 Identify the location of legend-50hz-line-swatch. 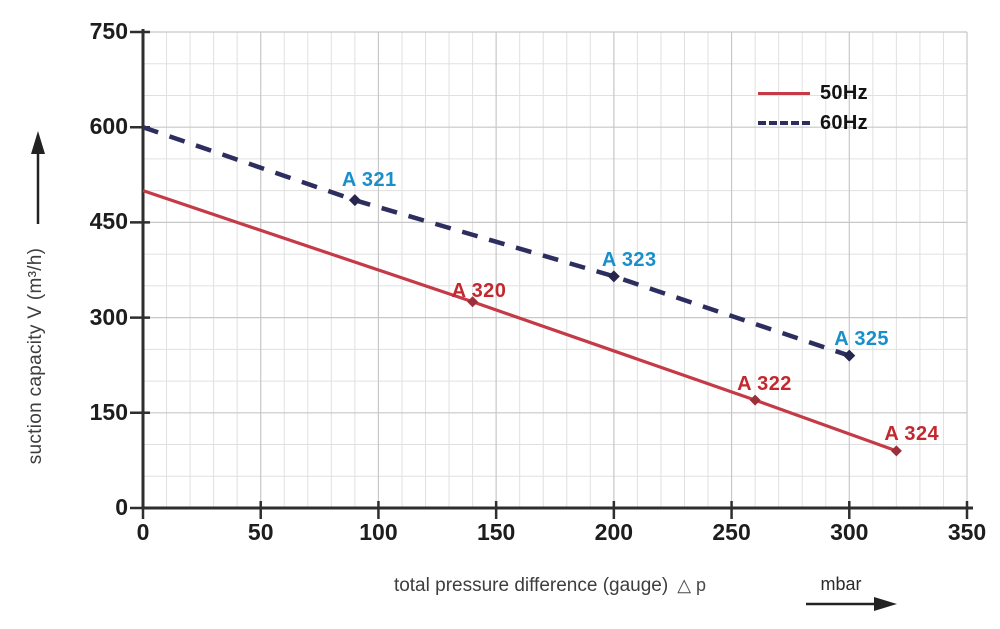
(784, 93).